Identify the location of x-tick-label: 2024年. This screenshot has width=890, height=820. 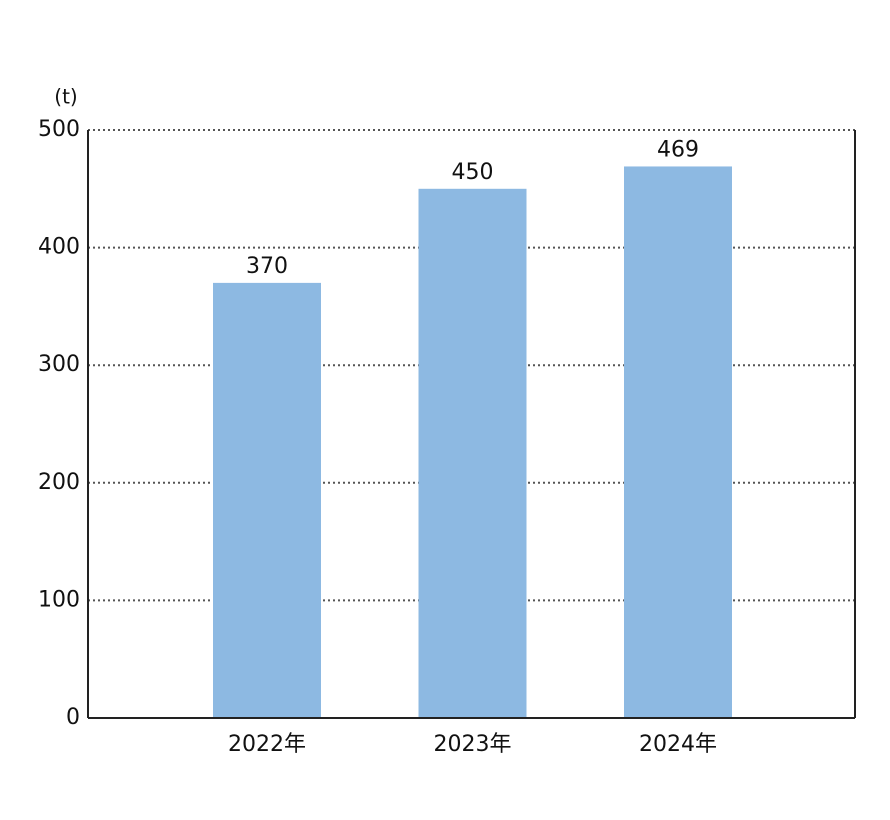
(678, 744).